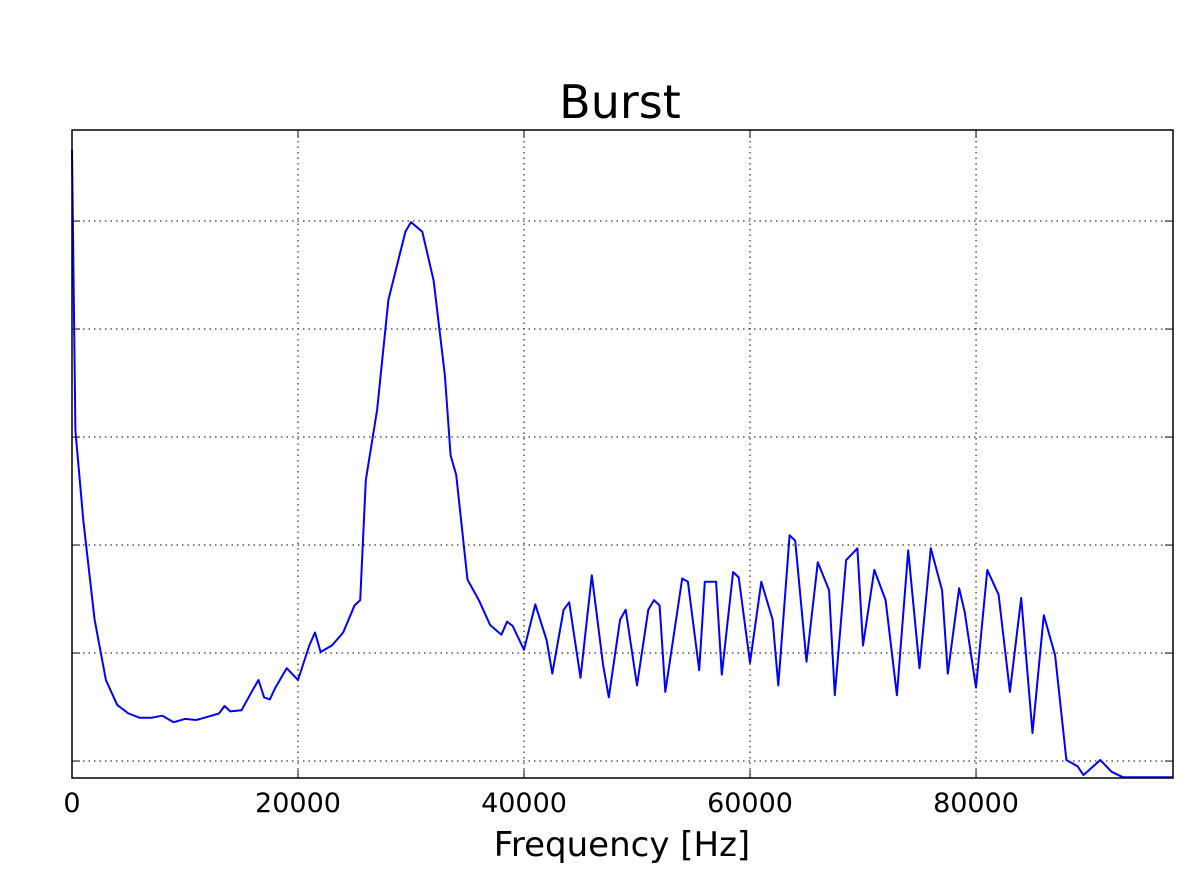  Describe the element at coordinates (71, 803) in the screenshot. I see `x-tick-label: 0` at that location.